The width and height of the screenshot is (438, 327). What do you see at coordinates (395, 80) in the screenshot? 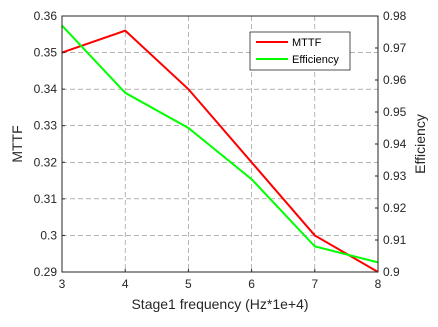
I see `right-tick-label: 0.96` at bounding box center [395, 80].